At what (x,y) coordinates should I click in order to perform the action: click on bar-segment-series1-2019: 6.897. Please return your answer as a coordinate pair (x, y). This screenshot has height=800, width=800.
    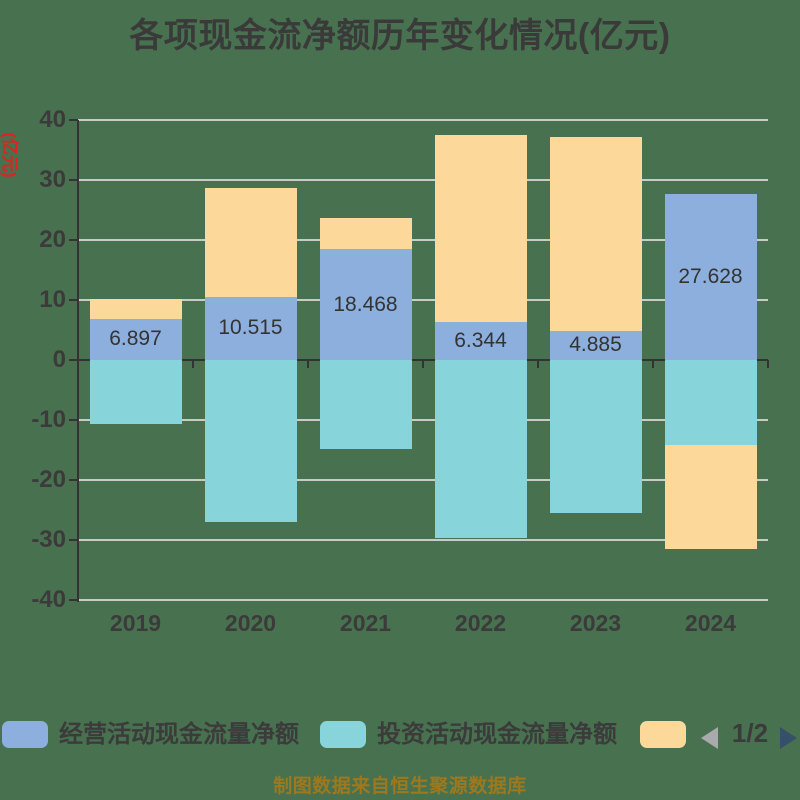
    Looking at the image, I should click on (135, 339).